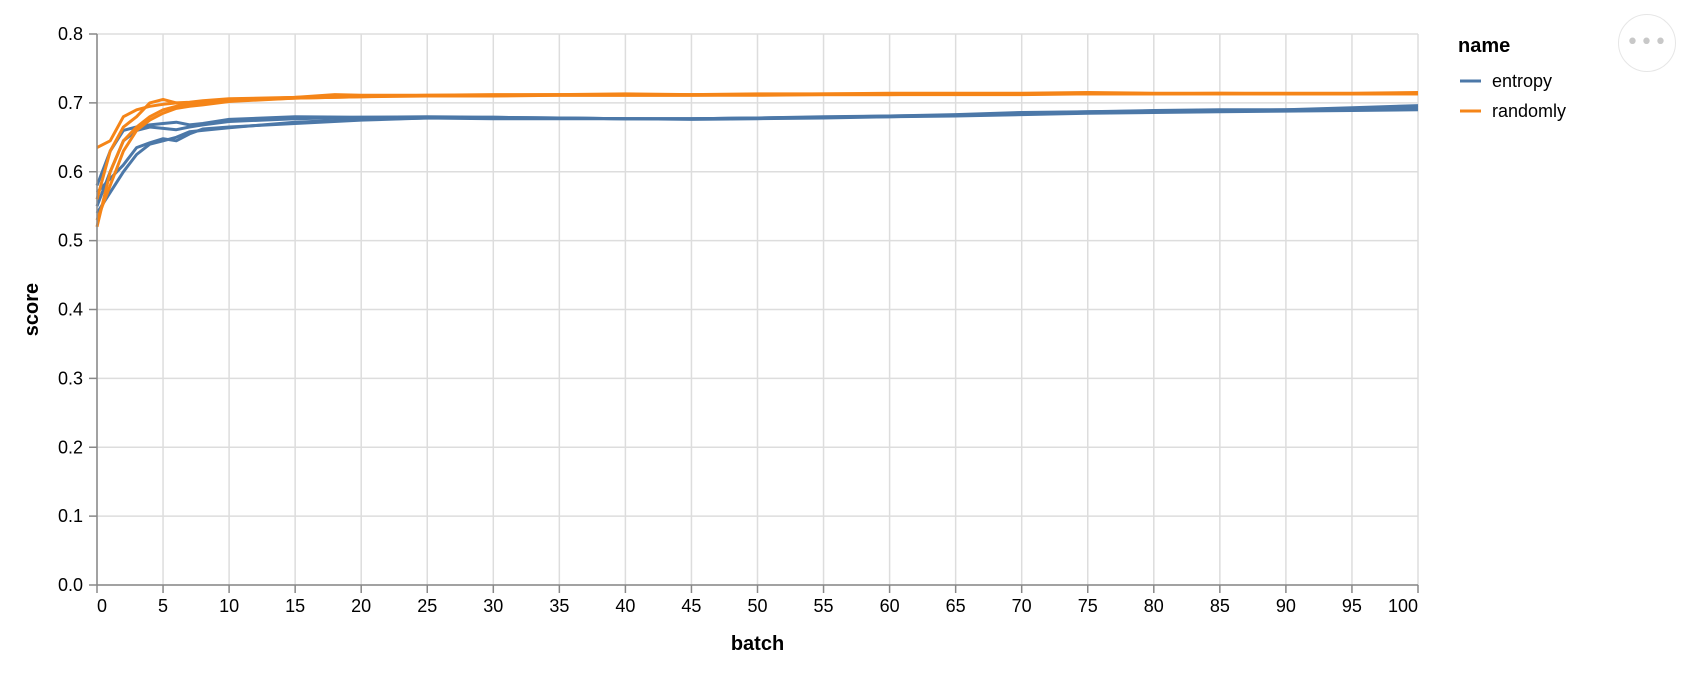 Image resolution: width=1696 pixels, height=678 pixels. What do you see at coordinates (163, 606) in the screenshot?
I see `x-tick-label: 5` at bounding box center [163, 606].